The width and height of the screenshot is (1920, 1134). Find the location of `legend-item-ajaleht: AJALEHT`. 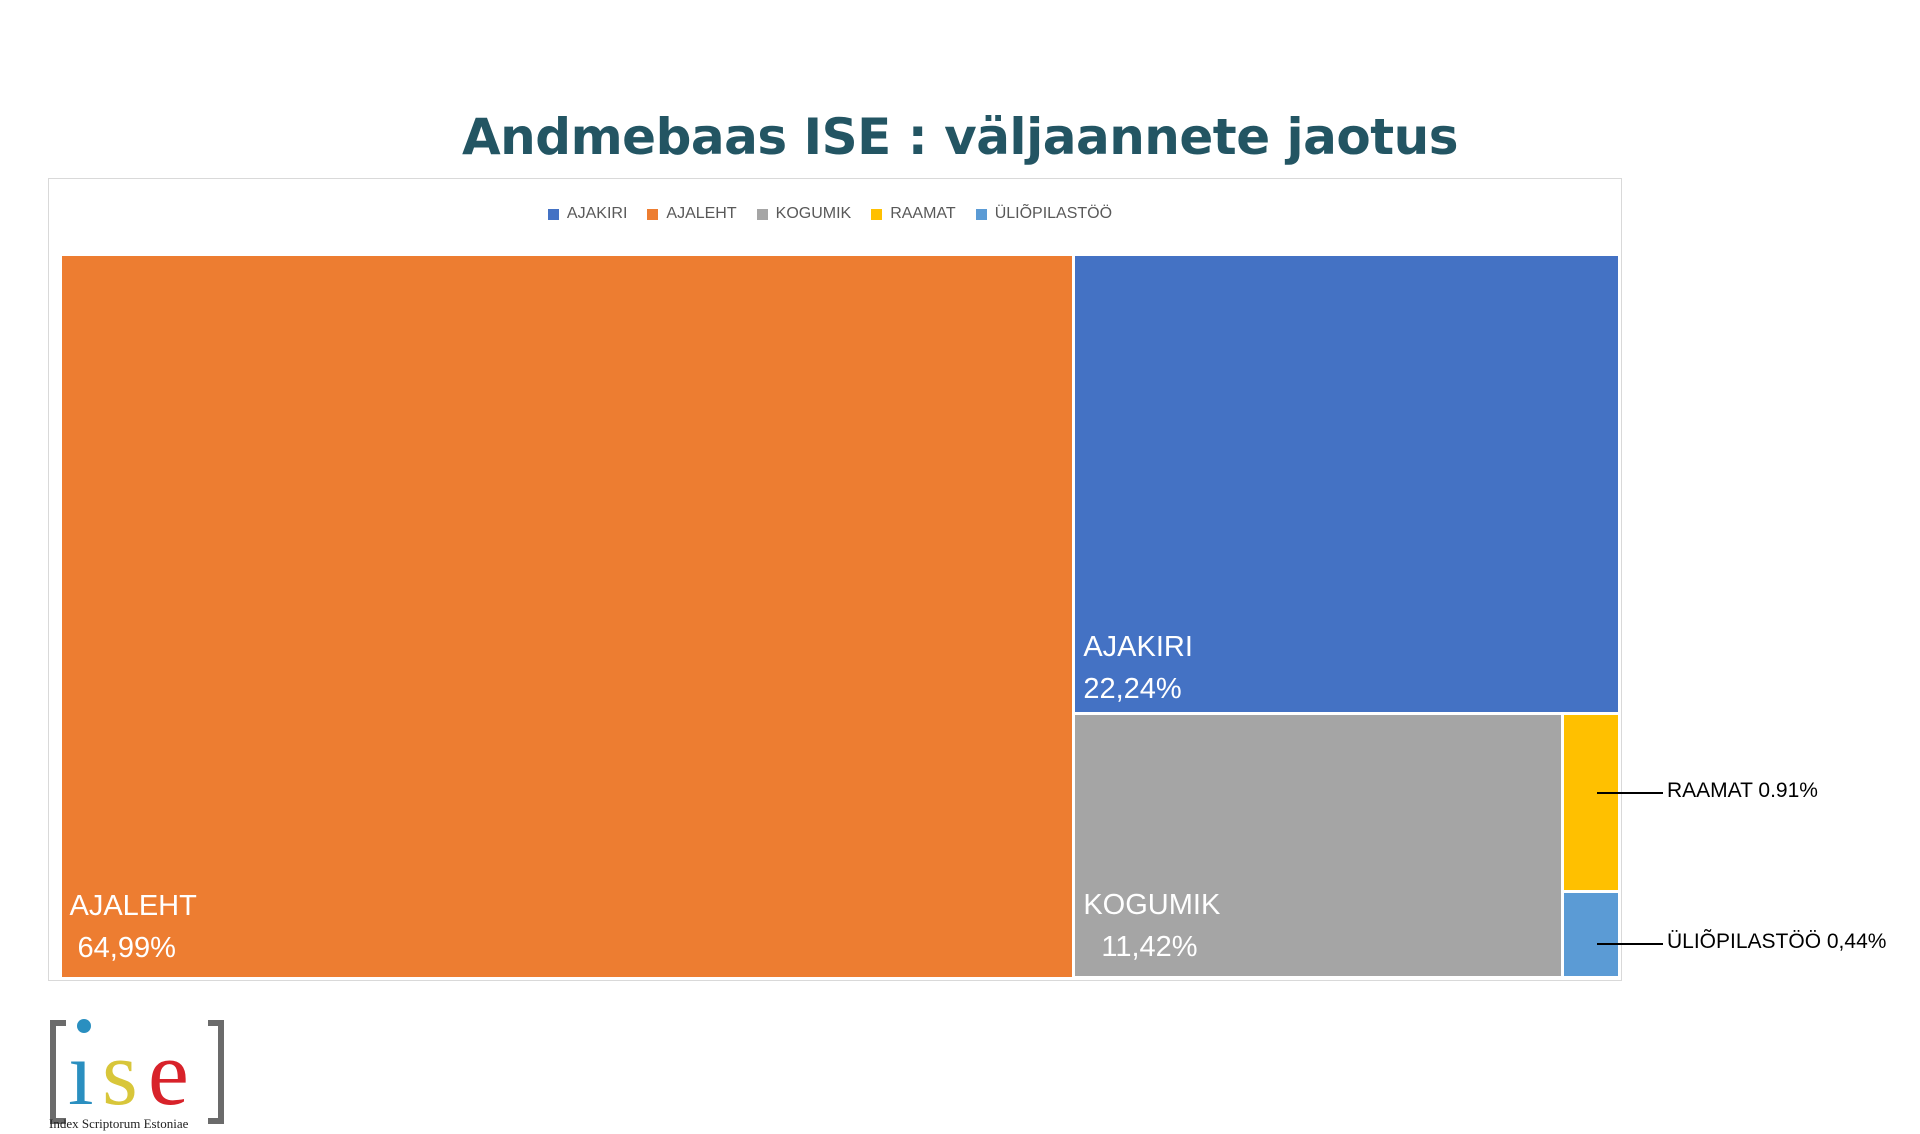

legend-item-ajaleht: AJALEHT is located at coordinates (692, 214).